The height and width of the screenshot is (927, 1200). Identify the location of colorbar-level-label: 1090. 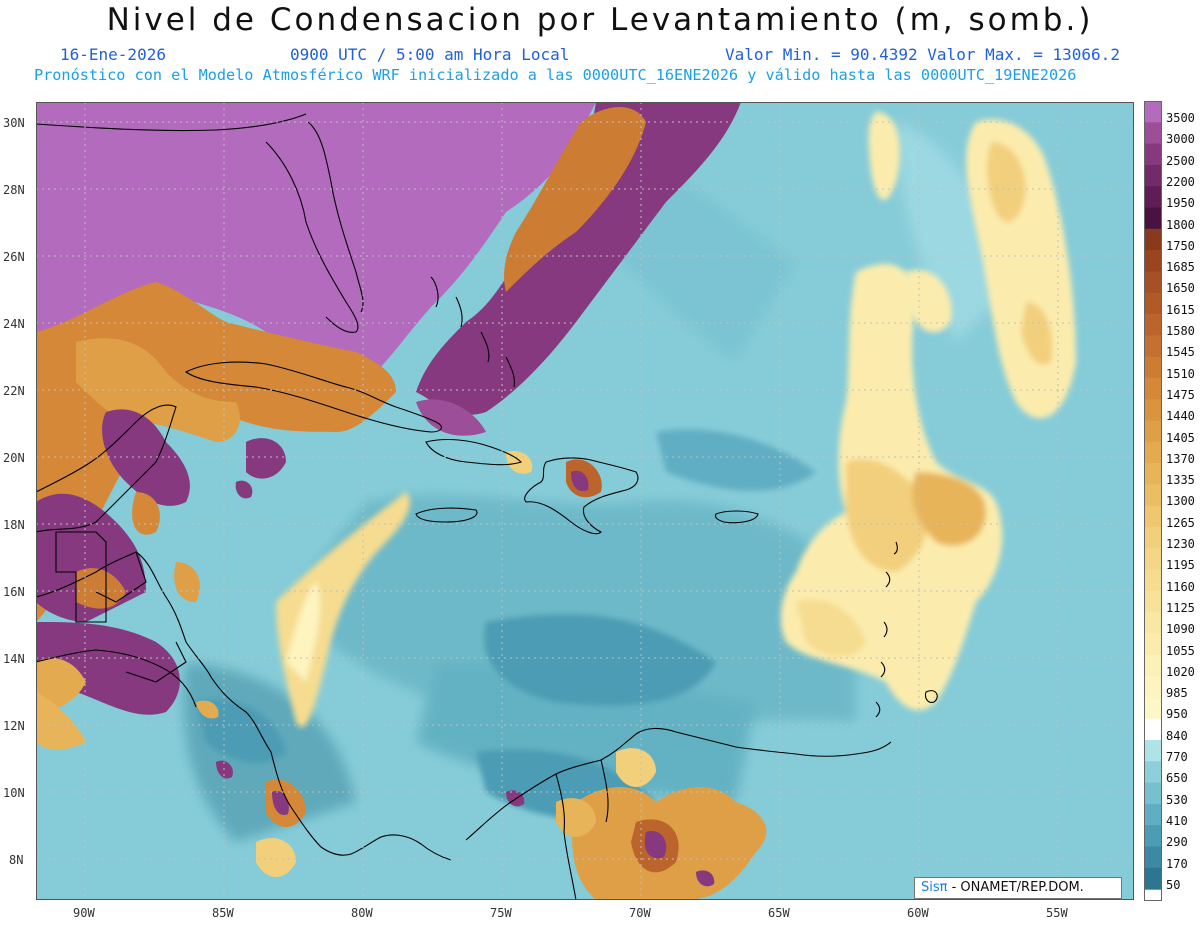
(1180, 629).